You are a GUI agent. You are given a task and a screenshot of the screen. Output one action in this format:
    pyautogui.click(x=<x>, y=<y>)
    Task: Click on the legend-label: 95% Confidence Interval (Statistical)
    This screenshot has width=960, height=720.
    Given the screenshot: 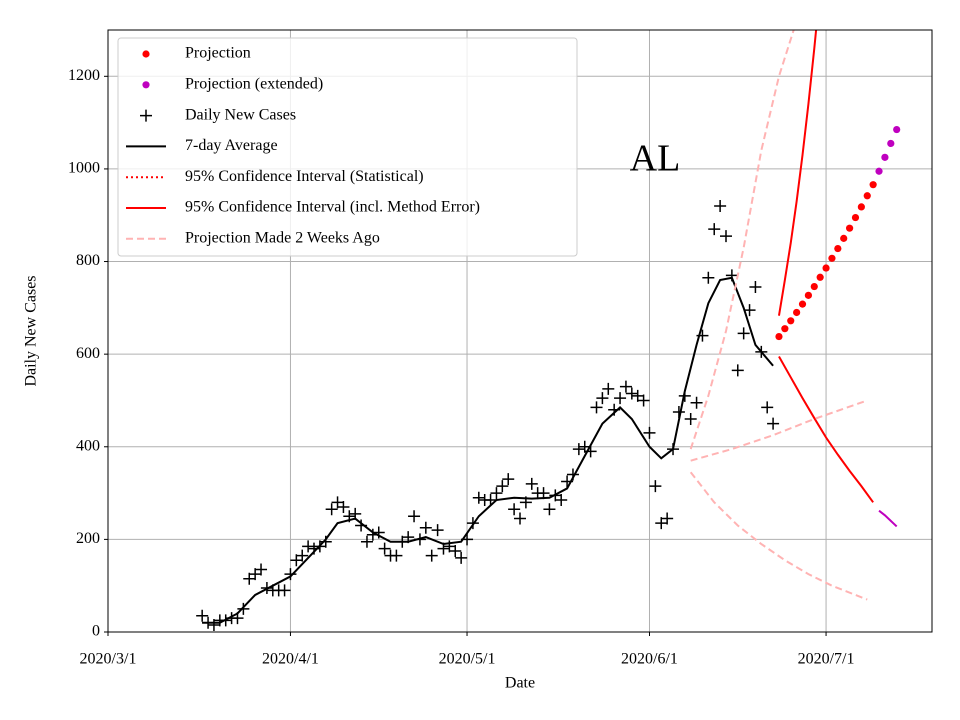 What is the action you would take?
    pyautogui.click(x=304, y=176)
    